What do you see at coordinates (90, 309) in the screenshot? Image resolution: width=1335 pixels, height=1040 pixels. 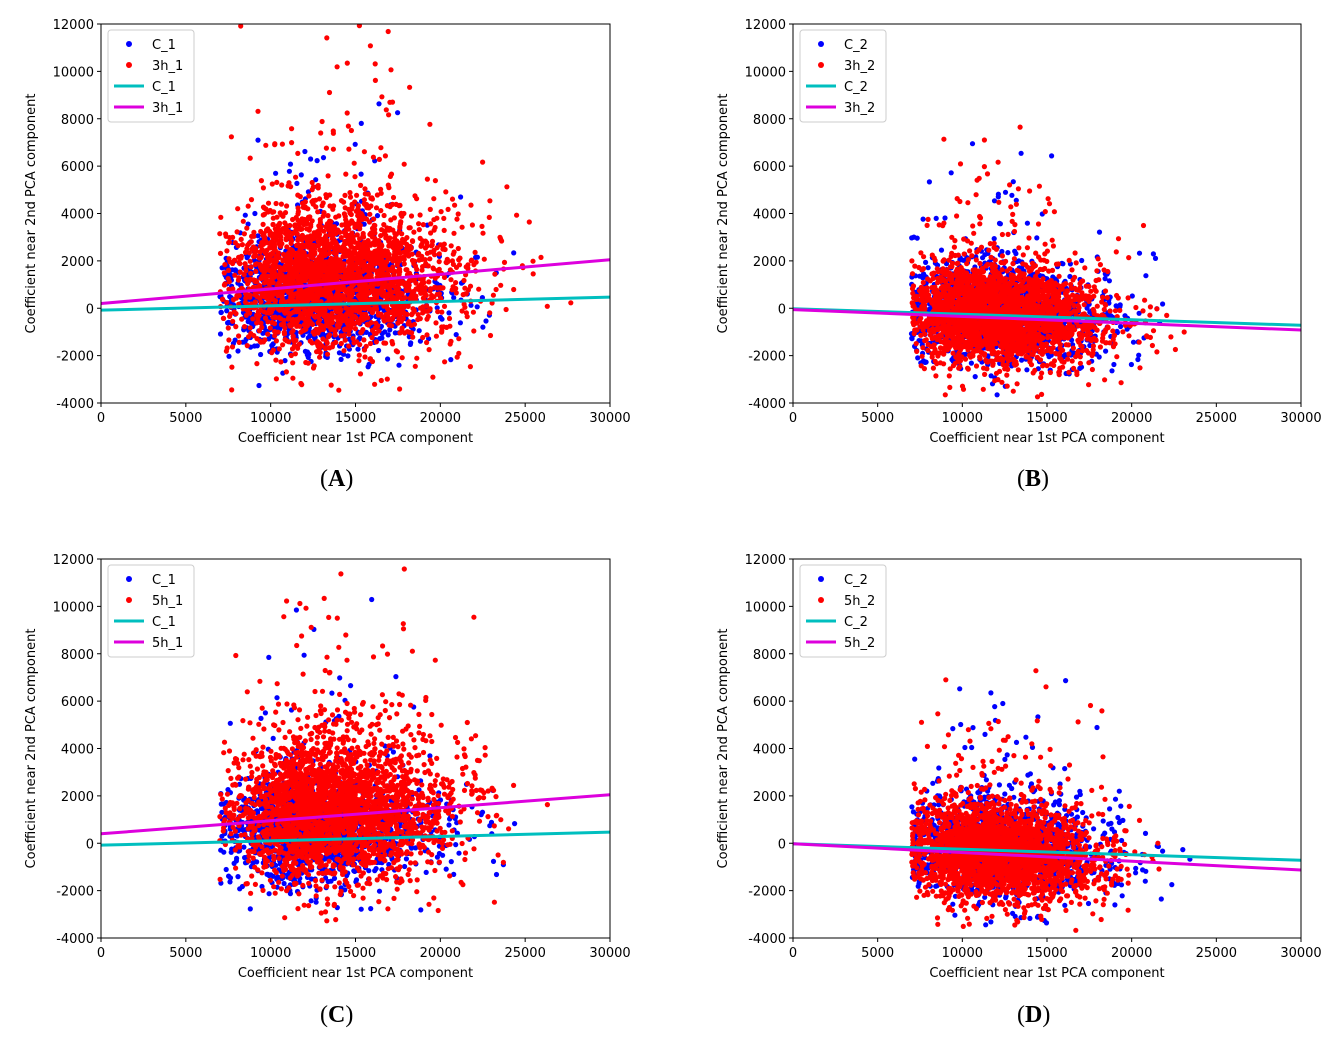 I see `y-tick-label: 0` at bounding box center [90, 309].